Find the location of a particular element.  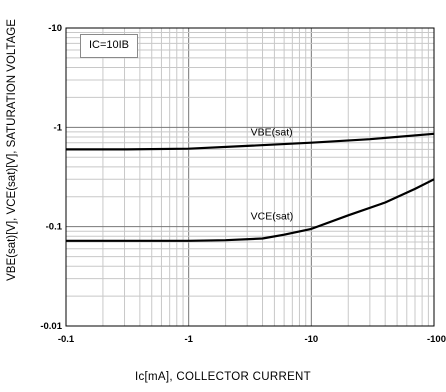

y-tick-label: -0.01 is located at coordinates (51, 326).